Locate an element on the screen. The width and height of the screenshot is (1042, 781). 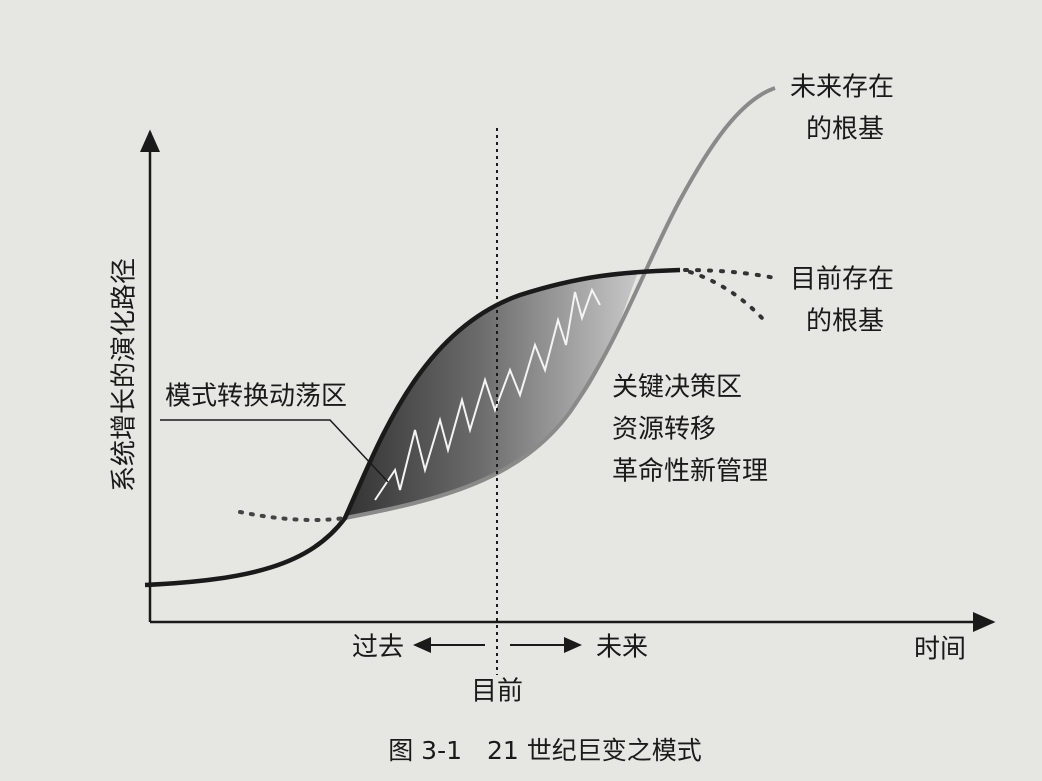
y-axis-label: 系统增长的演化路径 is located at coordinates (125, 375).